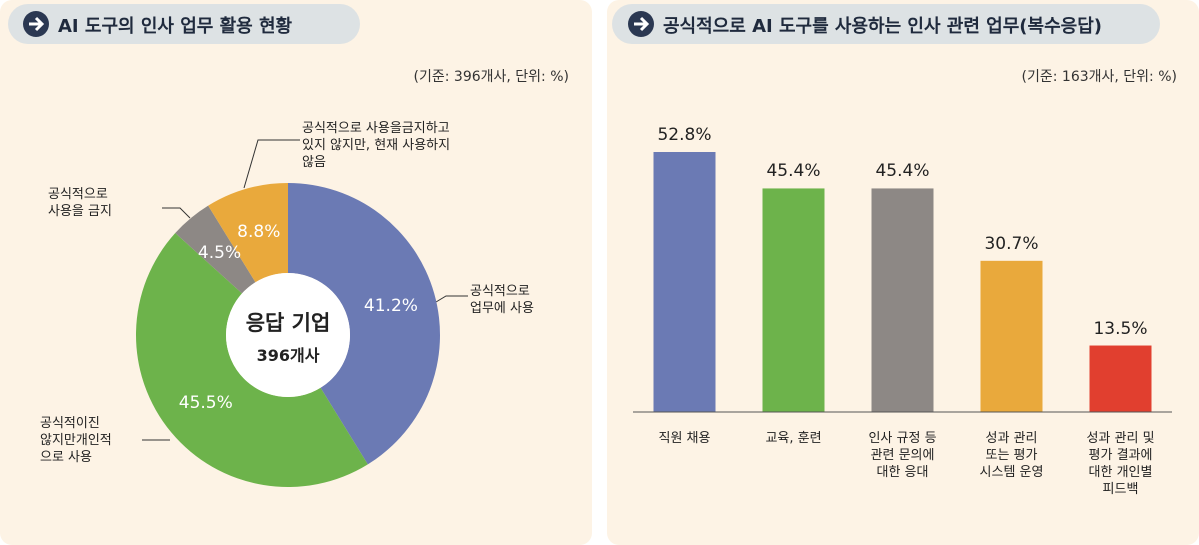 This screenshot has height=545, width=1199. I want to click on data-label: 13.5%, so click(1120, 328).